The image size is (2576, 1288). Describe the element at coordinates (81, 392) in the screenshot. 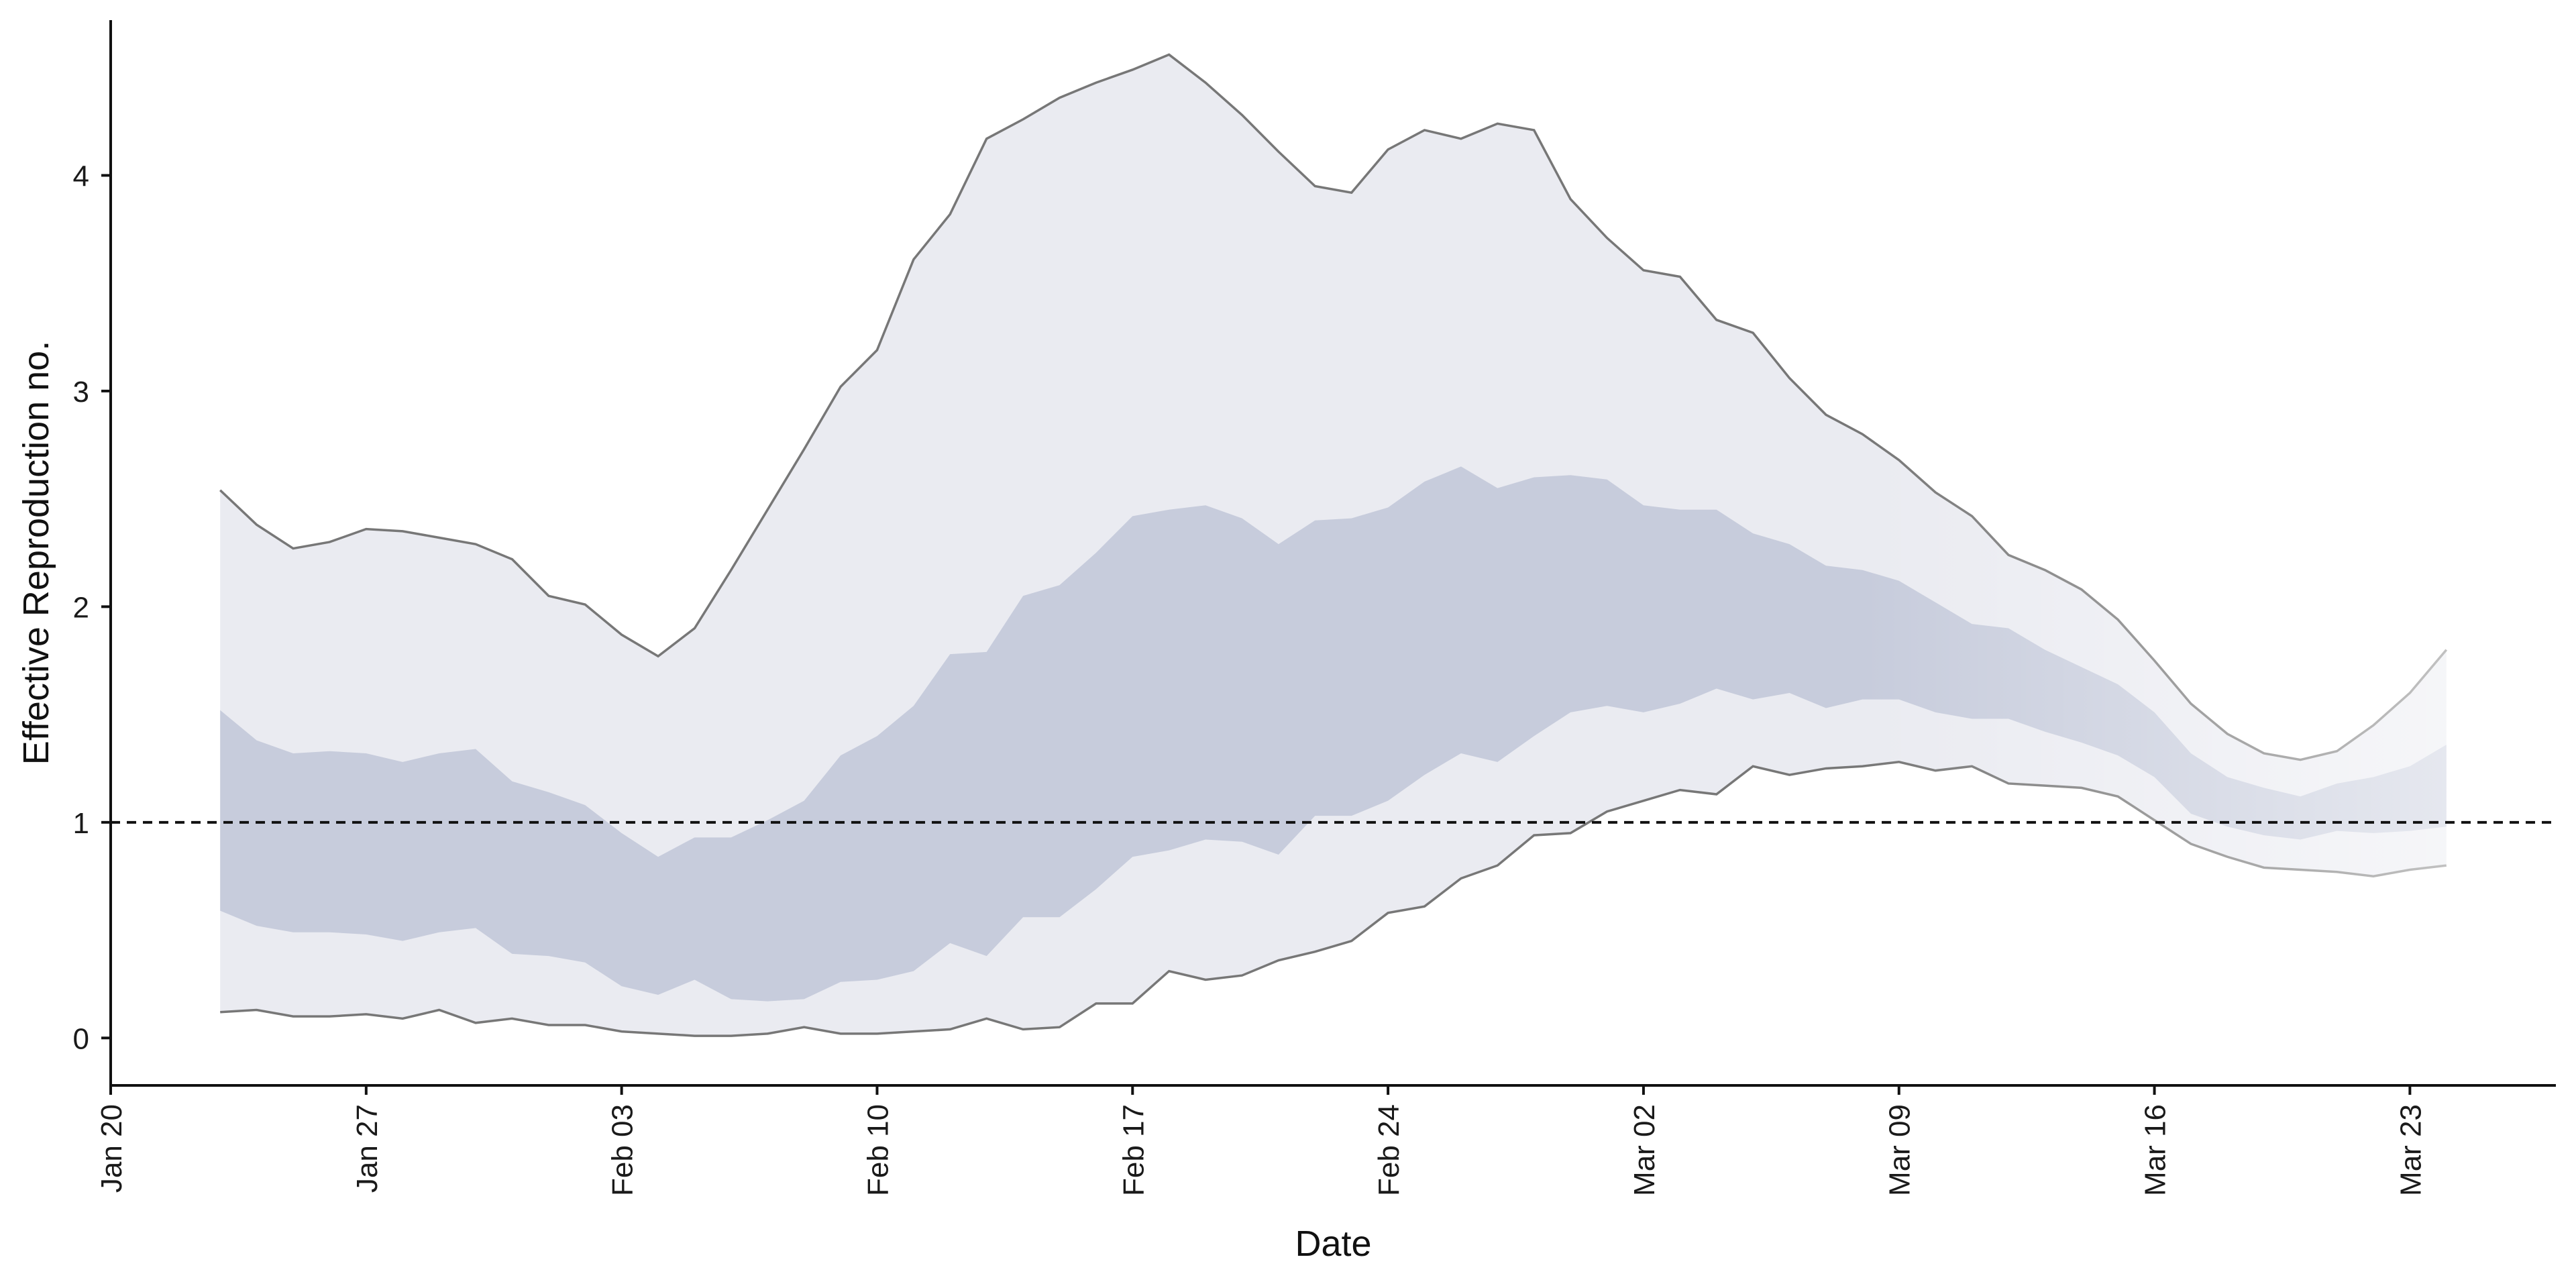

I see `y-tick-label: 3` at that location.